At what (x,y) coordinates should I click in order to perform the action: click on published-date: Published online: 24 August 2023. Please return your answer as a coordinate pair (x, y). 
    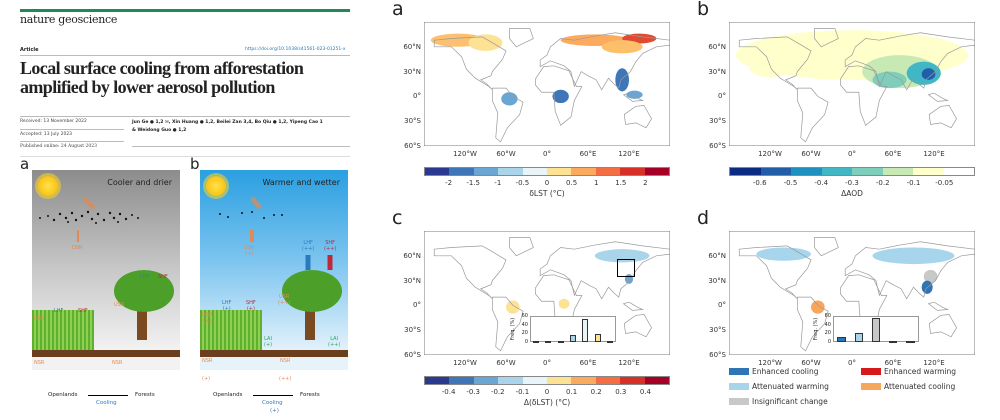
    Looking at the image, I should click on (58, 146).